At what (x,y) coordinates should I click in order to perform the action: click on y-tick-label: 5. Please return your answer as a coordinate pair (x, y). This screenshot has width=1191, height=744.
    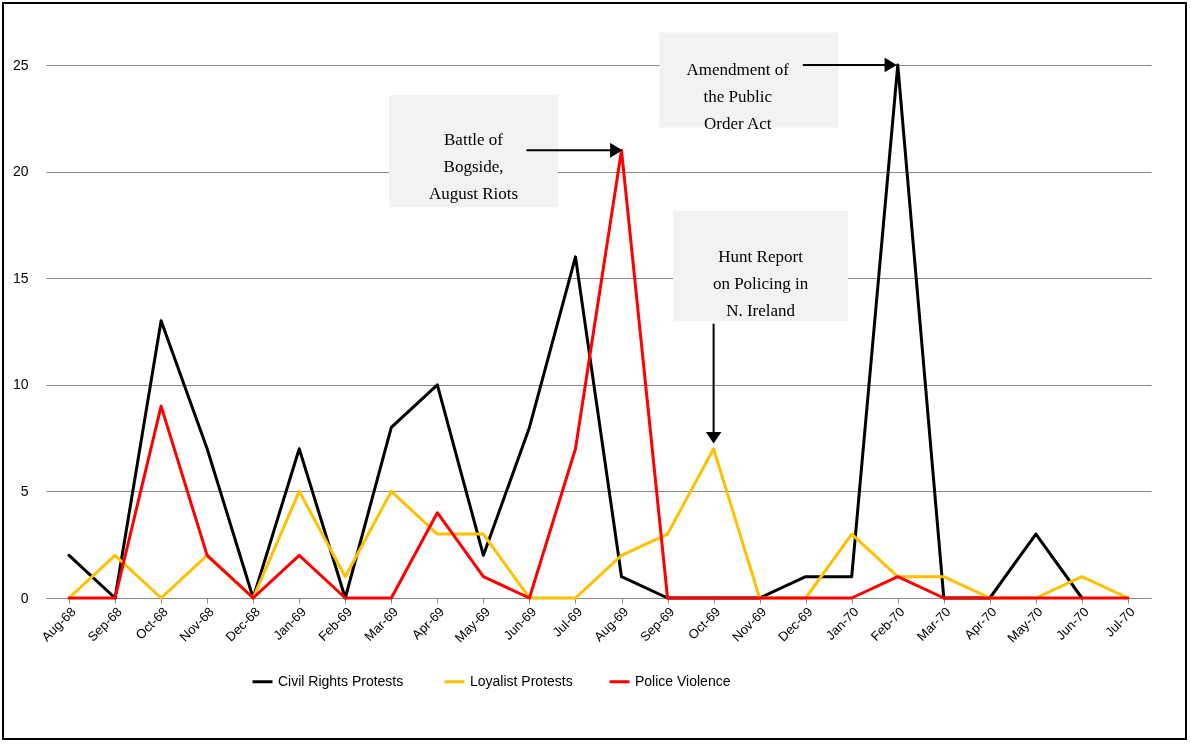
    Looking at the image, I should click on (24, 490).